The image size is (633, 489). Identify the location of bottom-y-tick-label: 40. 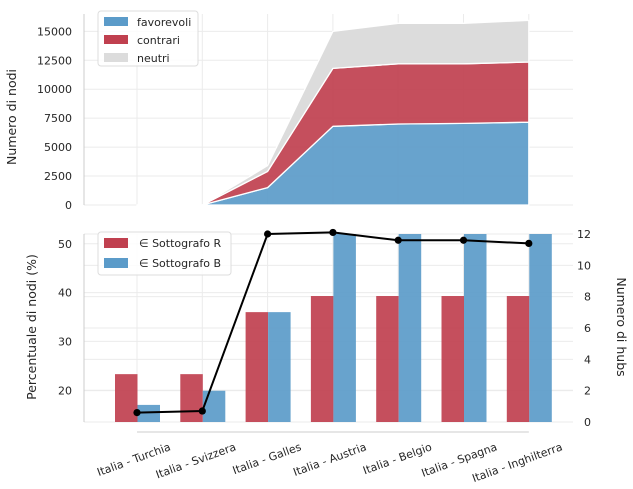
(65, 293).